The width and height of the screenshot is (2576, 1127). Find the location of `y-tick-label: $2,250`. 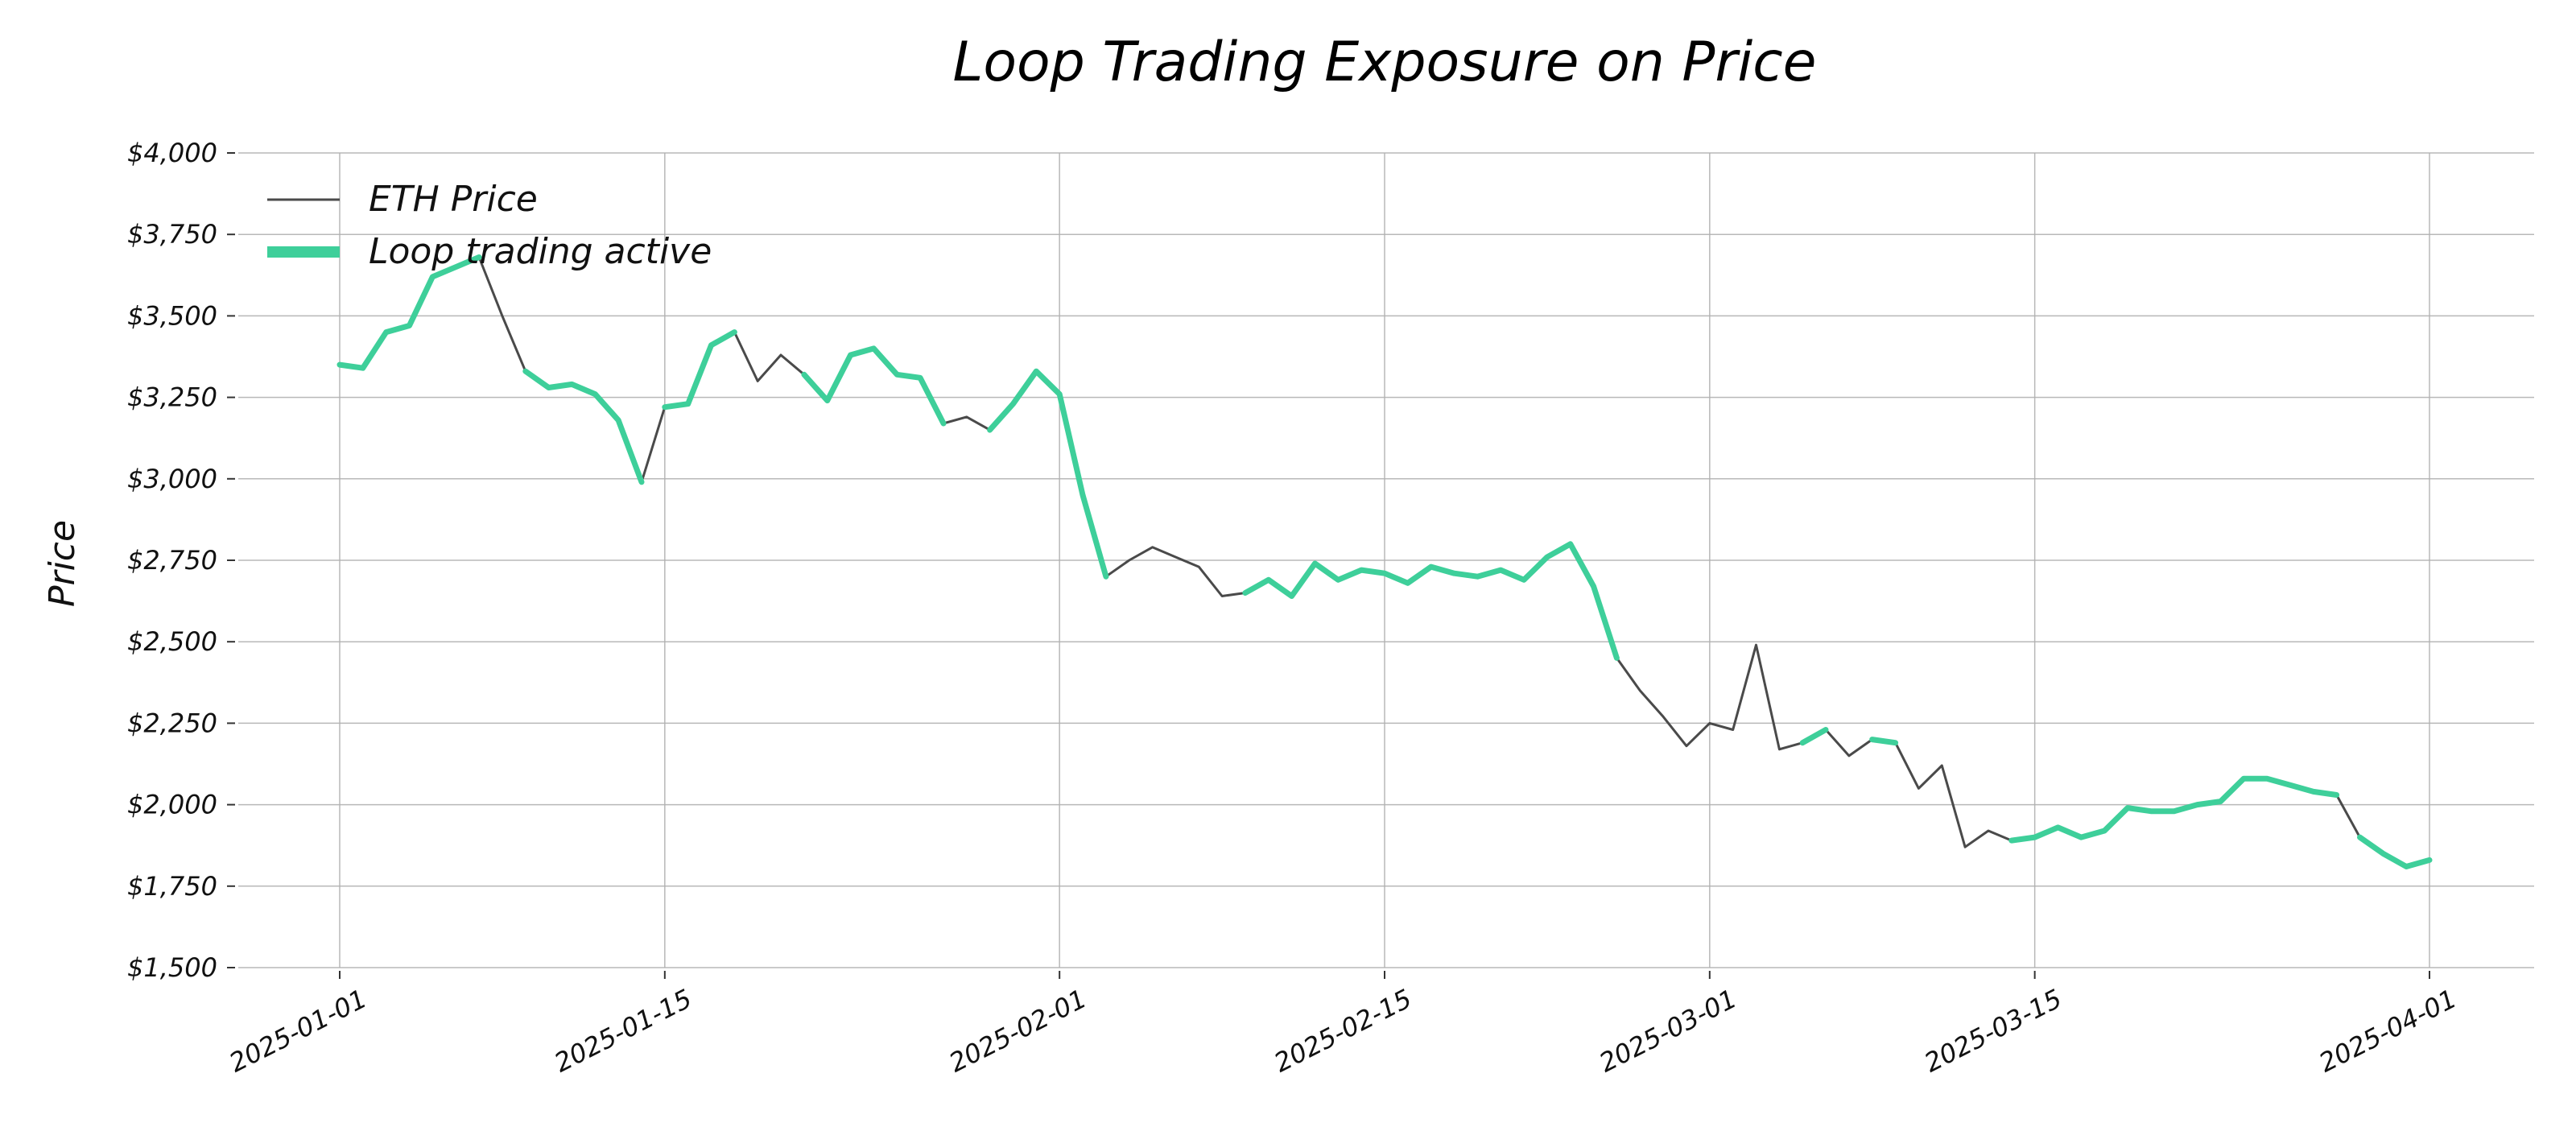

y-tick-label: $2,250 is located at coordinates (172, 723).